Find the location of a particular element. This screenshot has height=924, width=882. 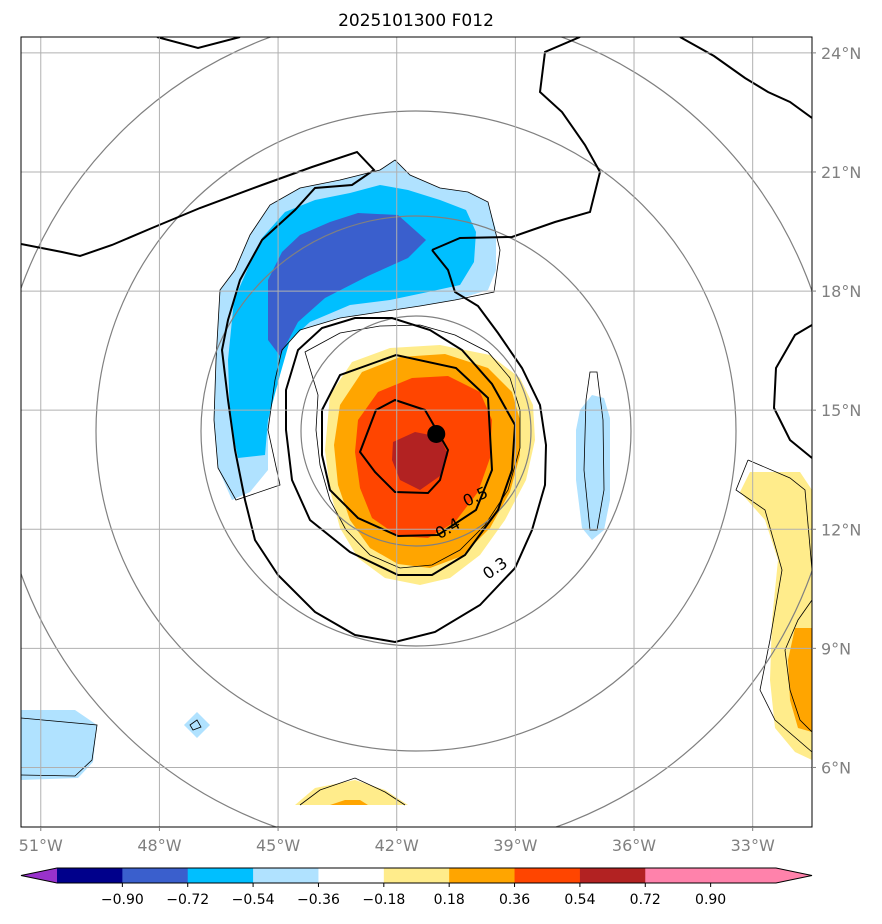

shade-small-lightblue-right is located at coordinates (593, 467).